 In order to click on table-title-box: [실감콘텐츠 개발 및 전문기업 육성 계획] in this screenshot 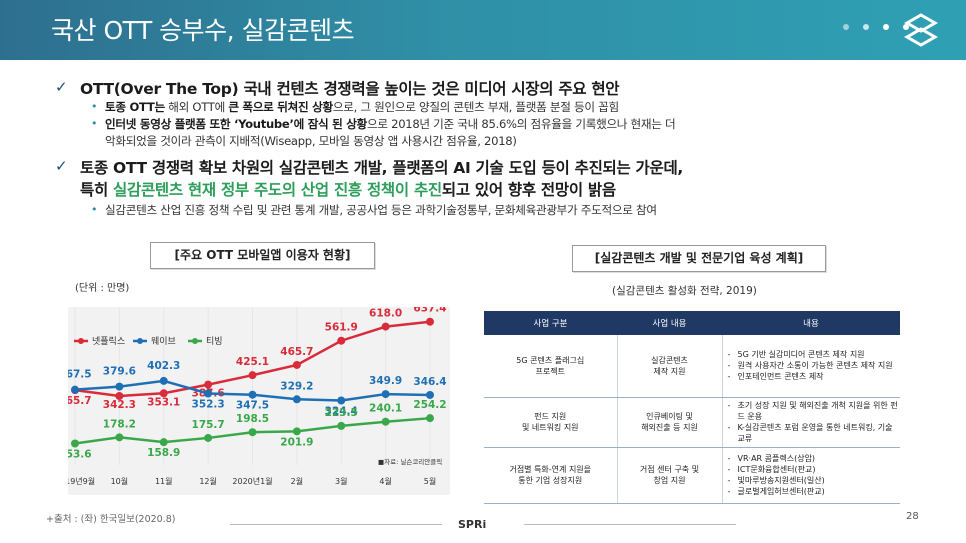, I will do `click(699, 258)`.